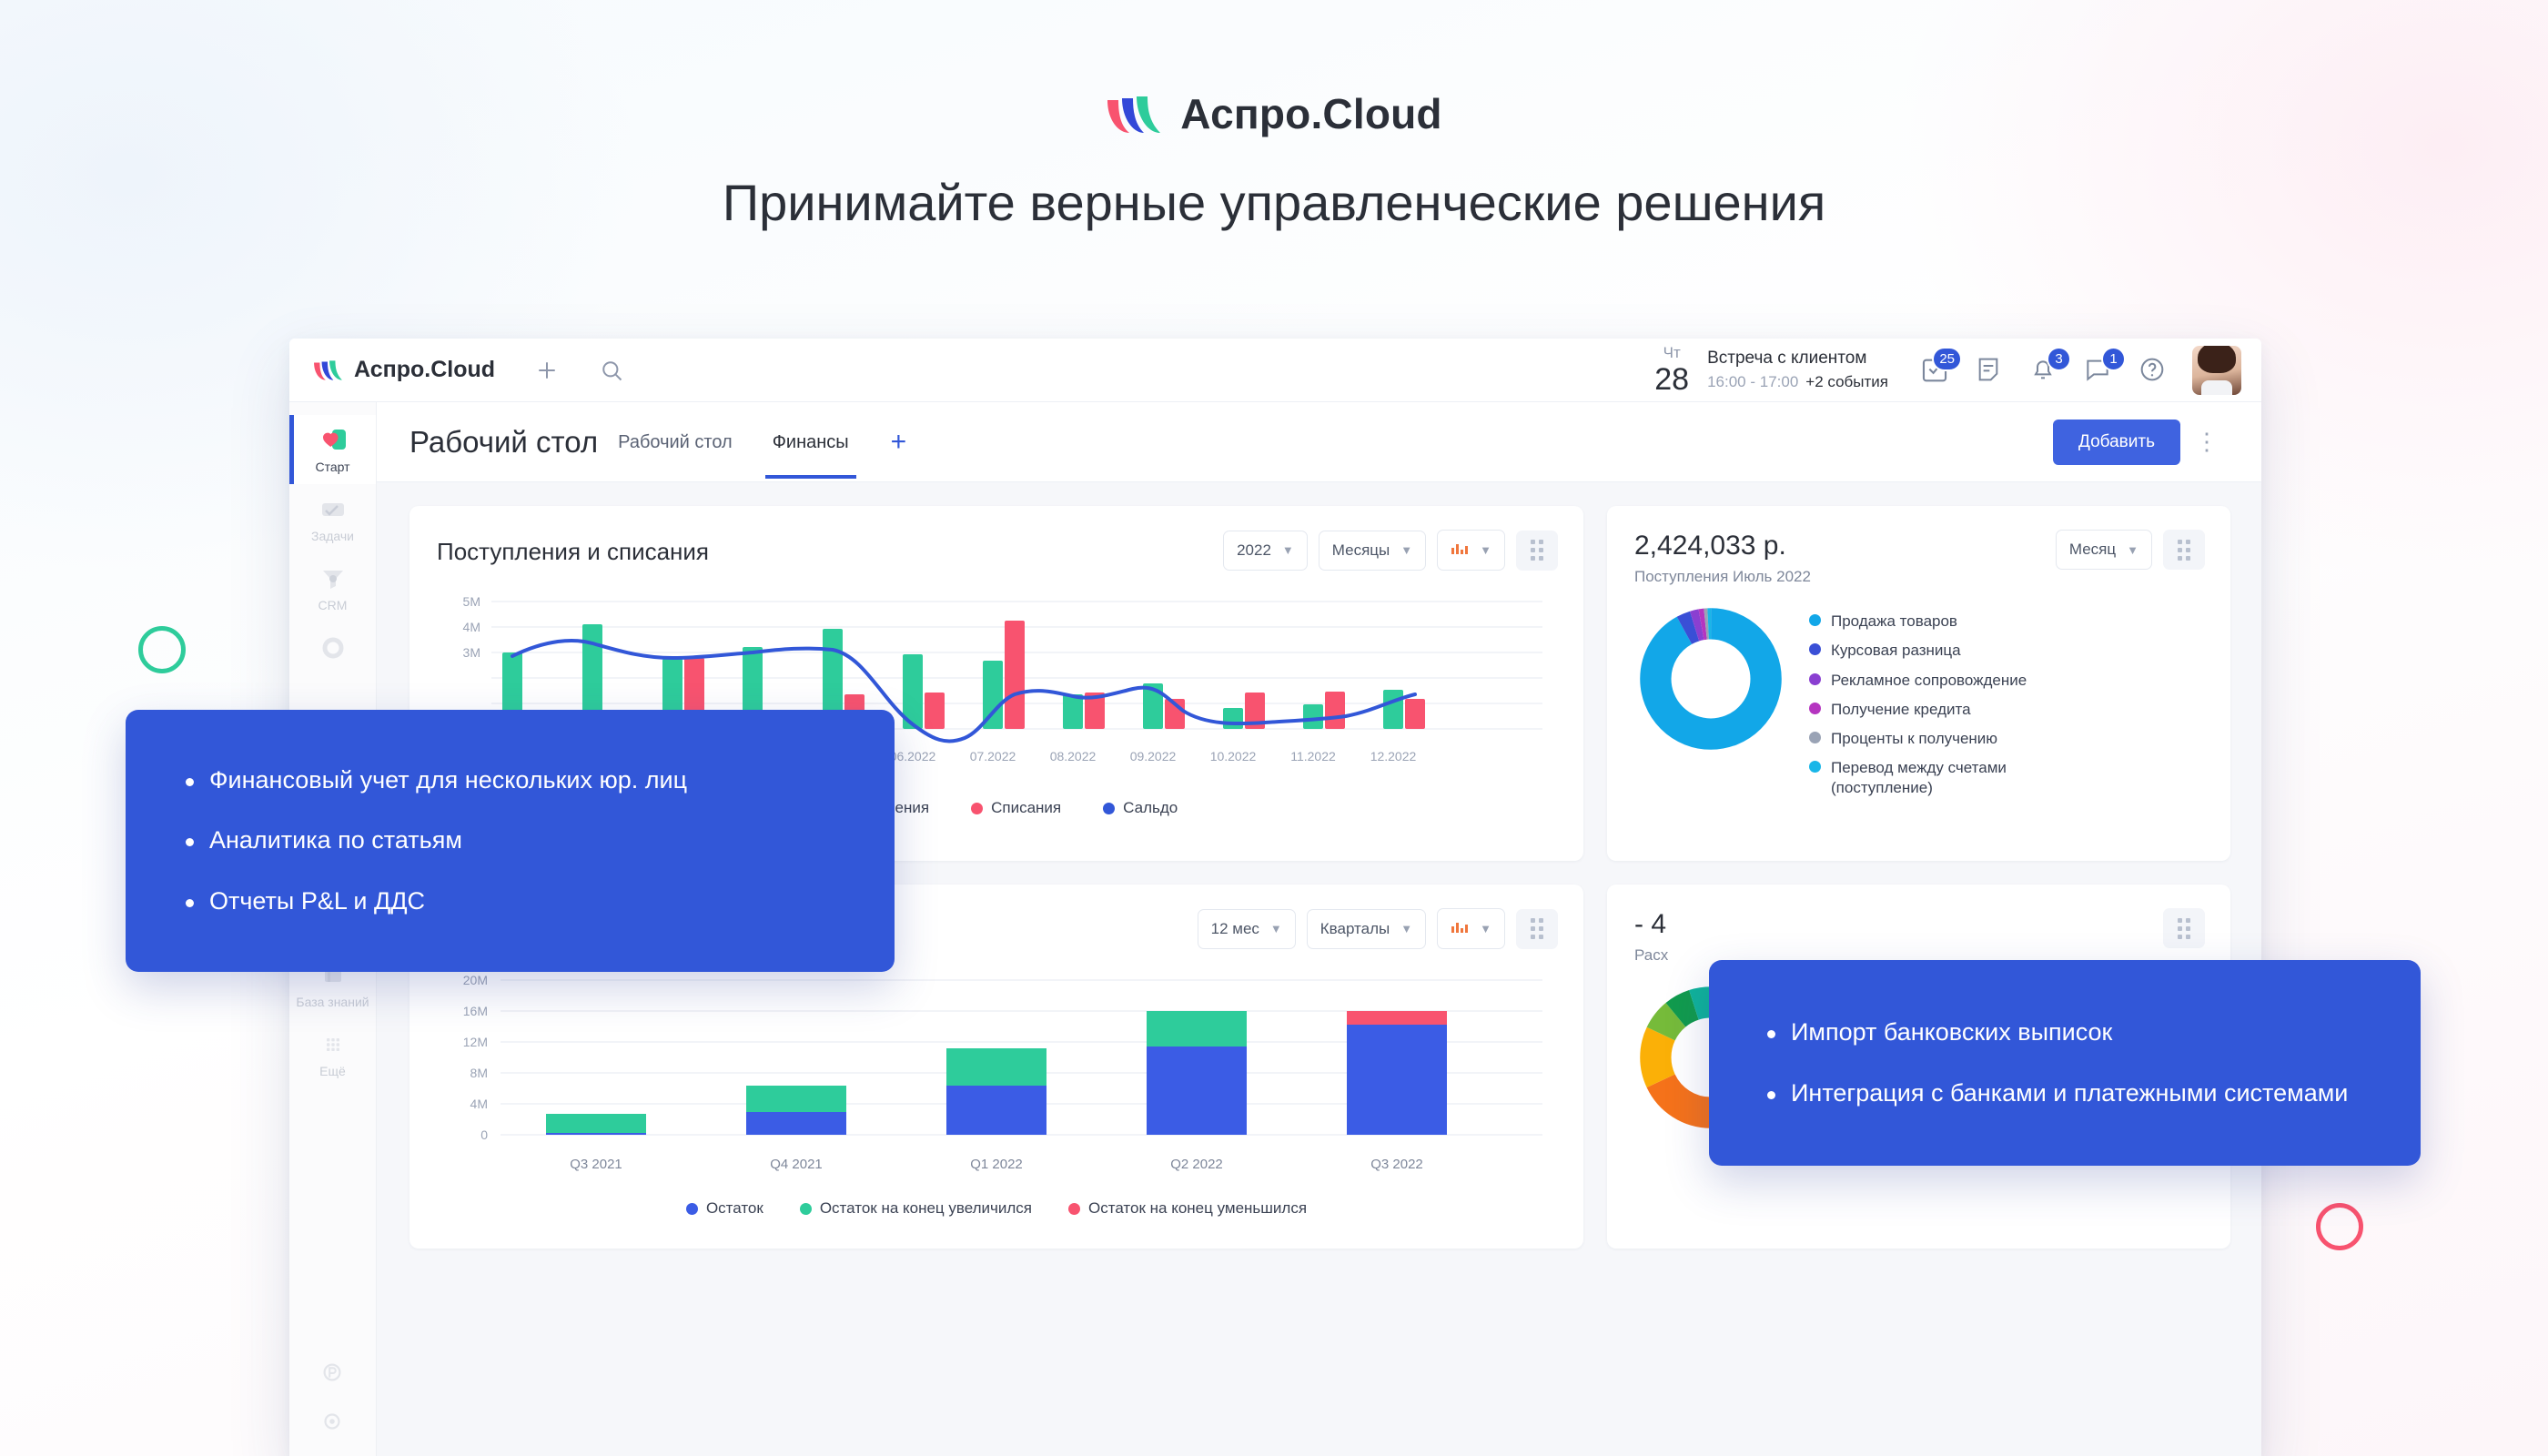 The height and width of the screenshot is (1456, 2548). What do you see at coordinates (333, 650) in the screenshot?
I see `sidebar-item-finance` at bounding box center [333, 650].